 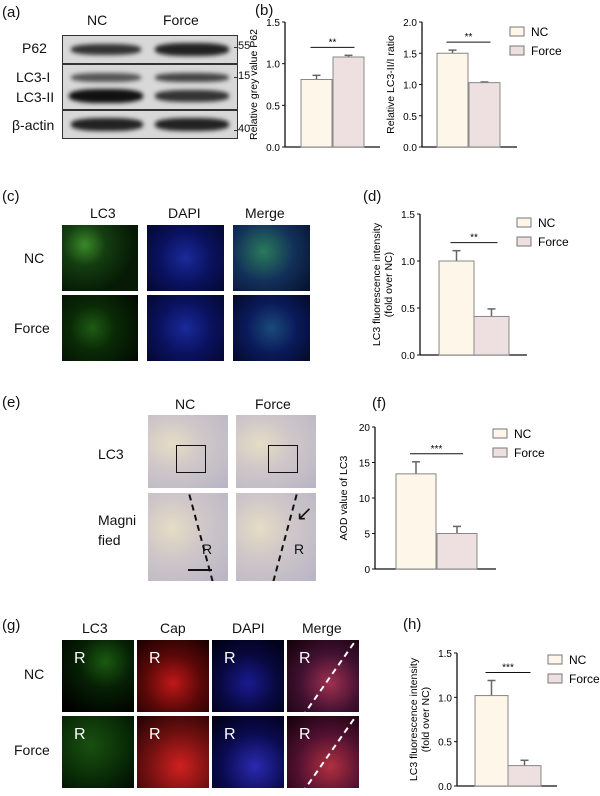 What do you see at coordinates (181, 20) in the screenshot?
I see `blot-column-force: Force` at bounding box center [181, 20].